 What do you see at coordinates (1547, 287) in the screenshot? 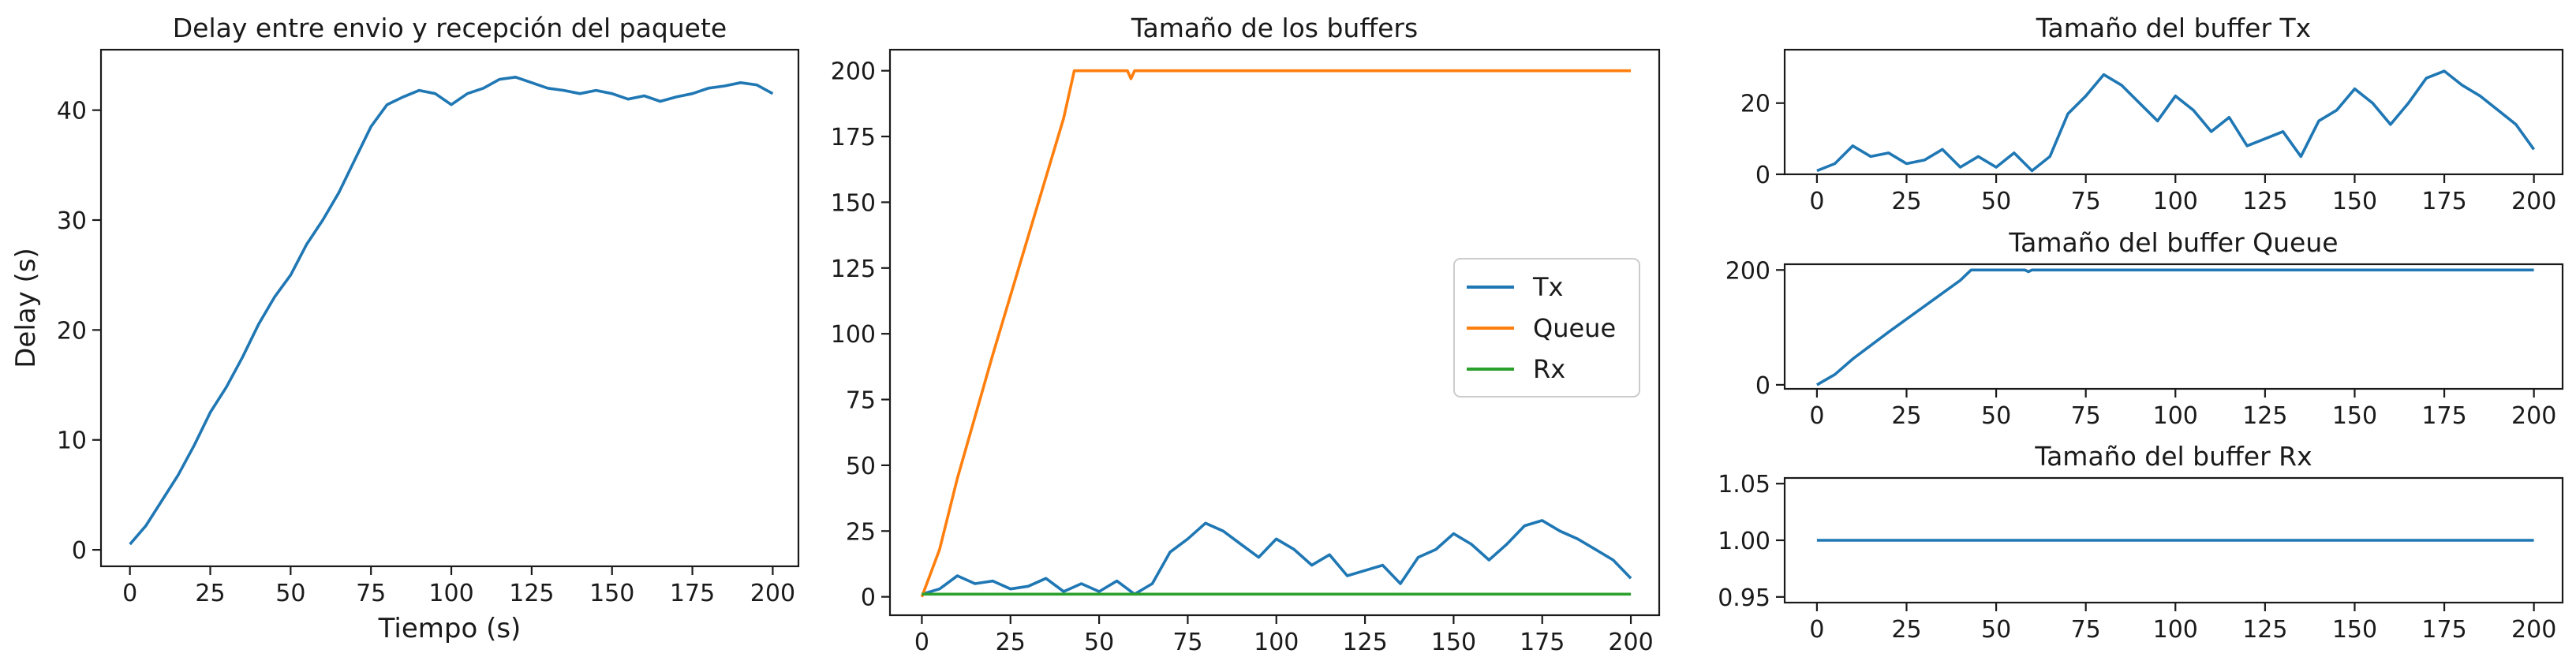
I see `legend-label-tx: Tx` at bounding box center [1547, 287].